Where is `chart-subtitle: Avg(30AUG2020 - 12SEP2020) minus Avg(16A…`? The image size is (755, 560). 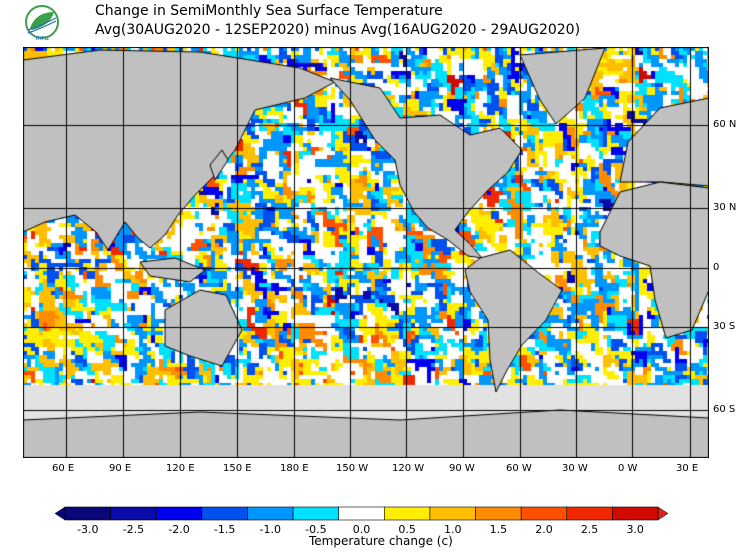
chart-subtitle: Avg(30AUG2020 - 12SEP2020) minus Avg(16A… is located at coordinates (338, 30).